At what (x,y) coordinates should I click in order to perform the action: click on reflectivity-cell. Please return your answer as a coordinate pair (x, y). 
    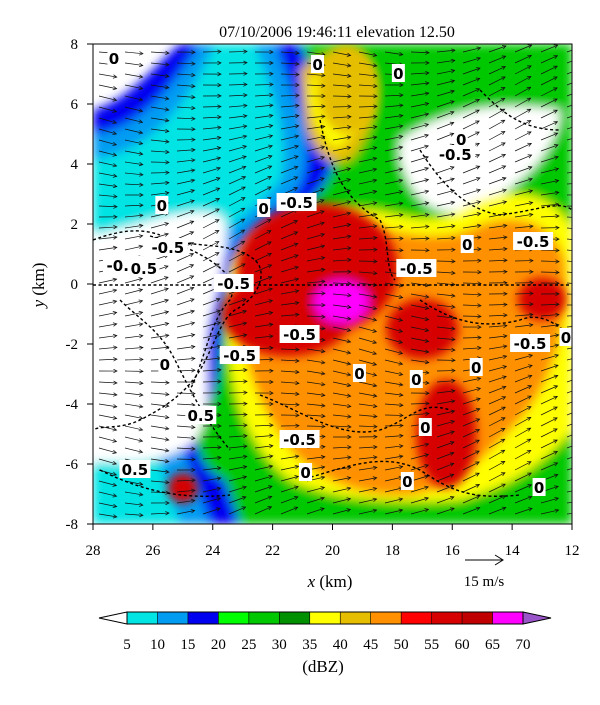
    Looking at the image, I should click on (347, 89).